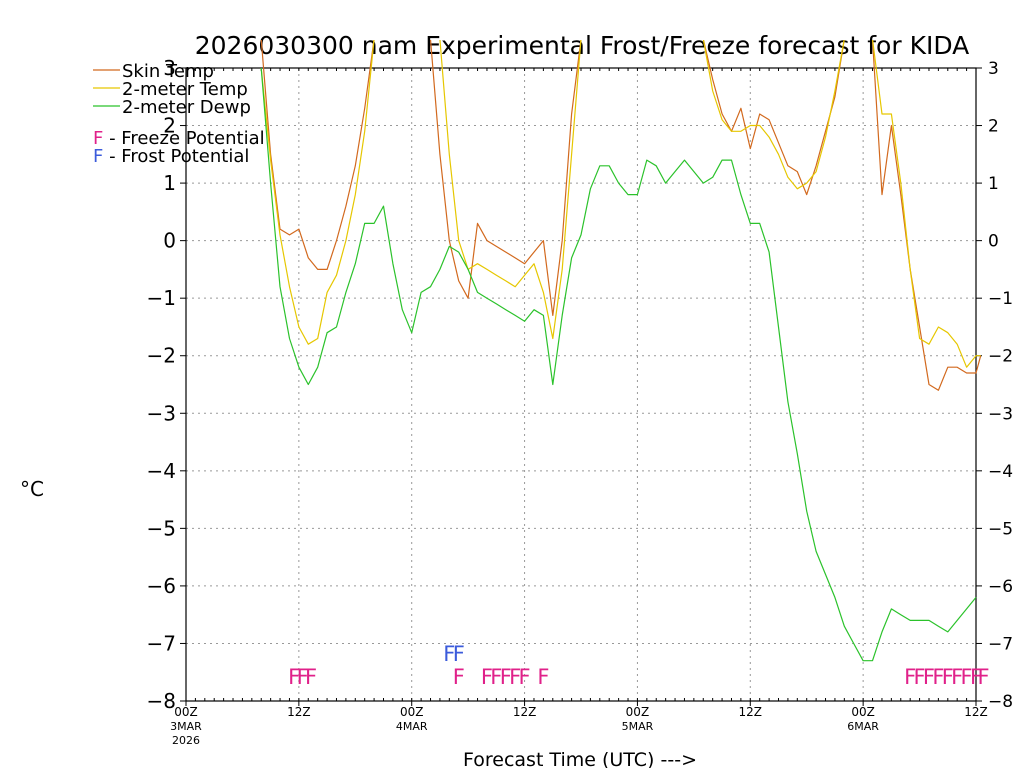  Describe the element at coordinates (993, 127) in the screenshot. I see `y-tick-label-right: 2` at that location.